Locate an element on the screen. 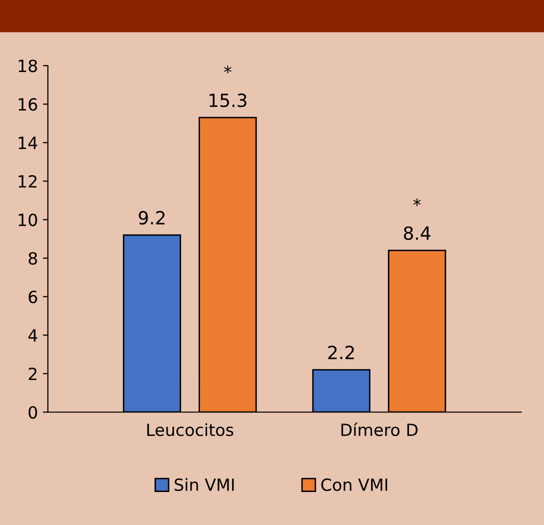  data-label: 15.3 is located at coordinates (228, 101).